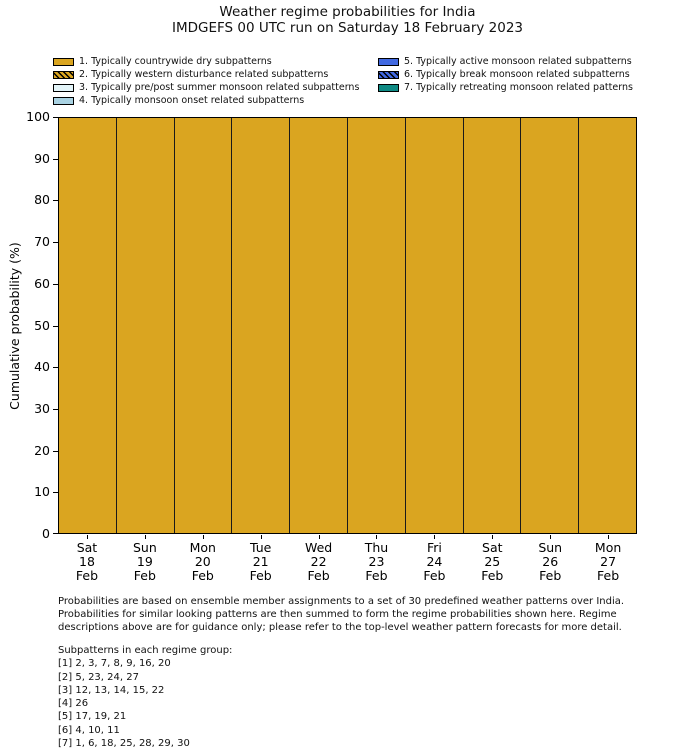 This screenshot has width=700, height=754. What do you see at coordinates (388, 87) in the screenshot?
I see `legend-swatch-regime-7-icon` at bounding box center [388, 87].